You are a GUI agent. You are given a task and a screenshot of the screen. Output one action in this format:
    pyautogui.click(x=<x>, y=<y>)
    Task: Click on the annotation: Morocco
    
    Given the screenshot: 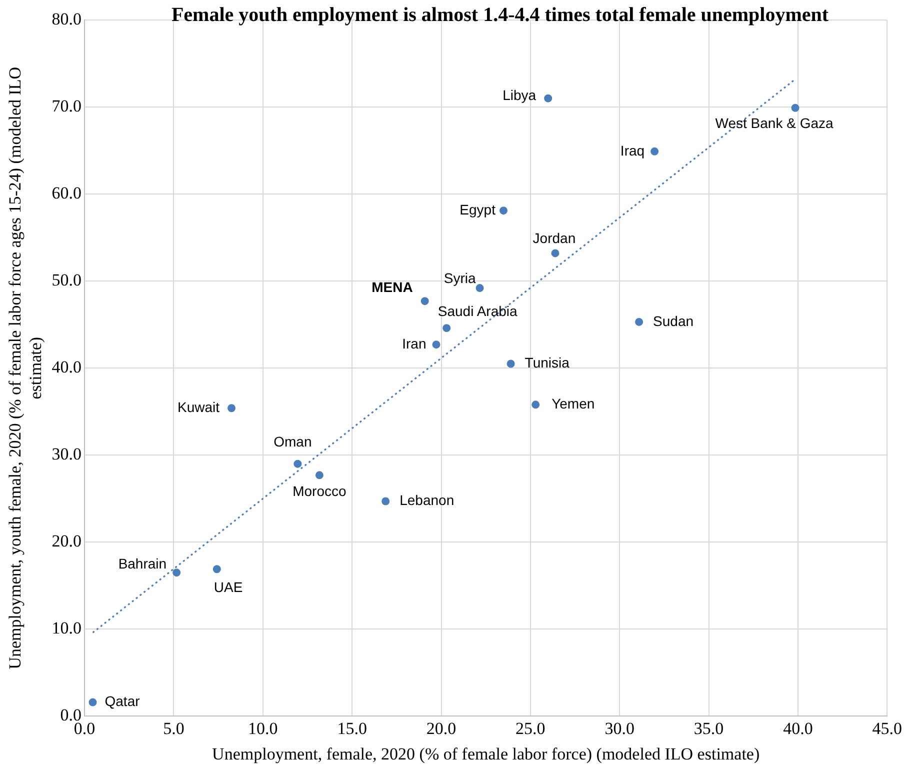 What is the action you would take?
    pyautogui.click(x=319, y=491)
    